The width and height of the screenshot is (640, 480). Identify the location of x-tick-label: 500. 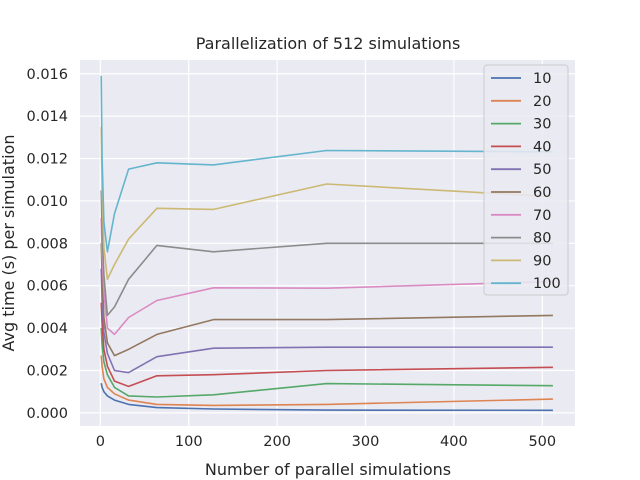
(542, 442).